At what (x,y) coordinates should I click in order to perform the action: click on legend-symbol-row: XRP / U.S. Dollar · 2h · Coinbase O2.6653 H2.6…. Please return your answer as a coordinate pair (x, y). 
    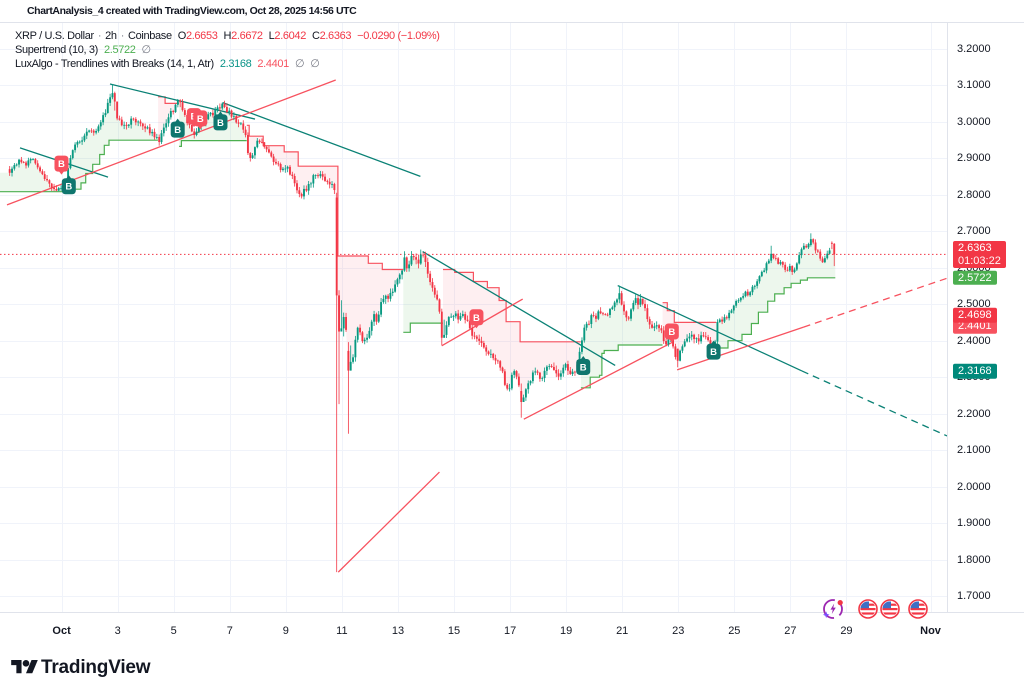
    Looking at the image, I should click on (227, 36).